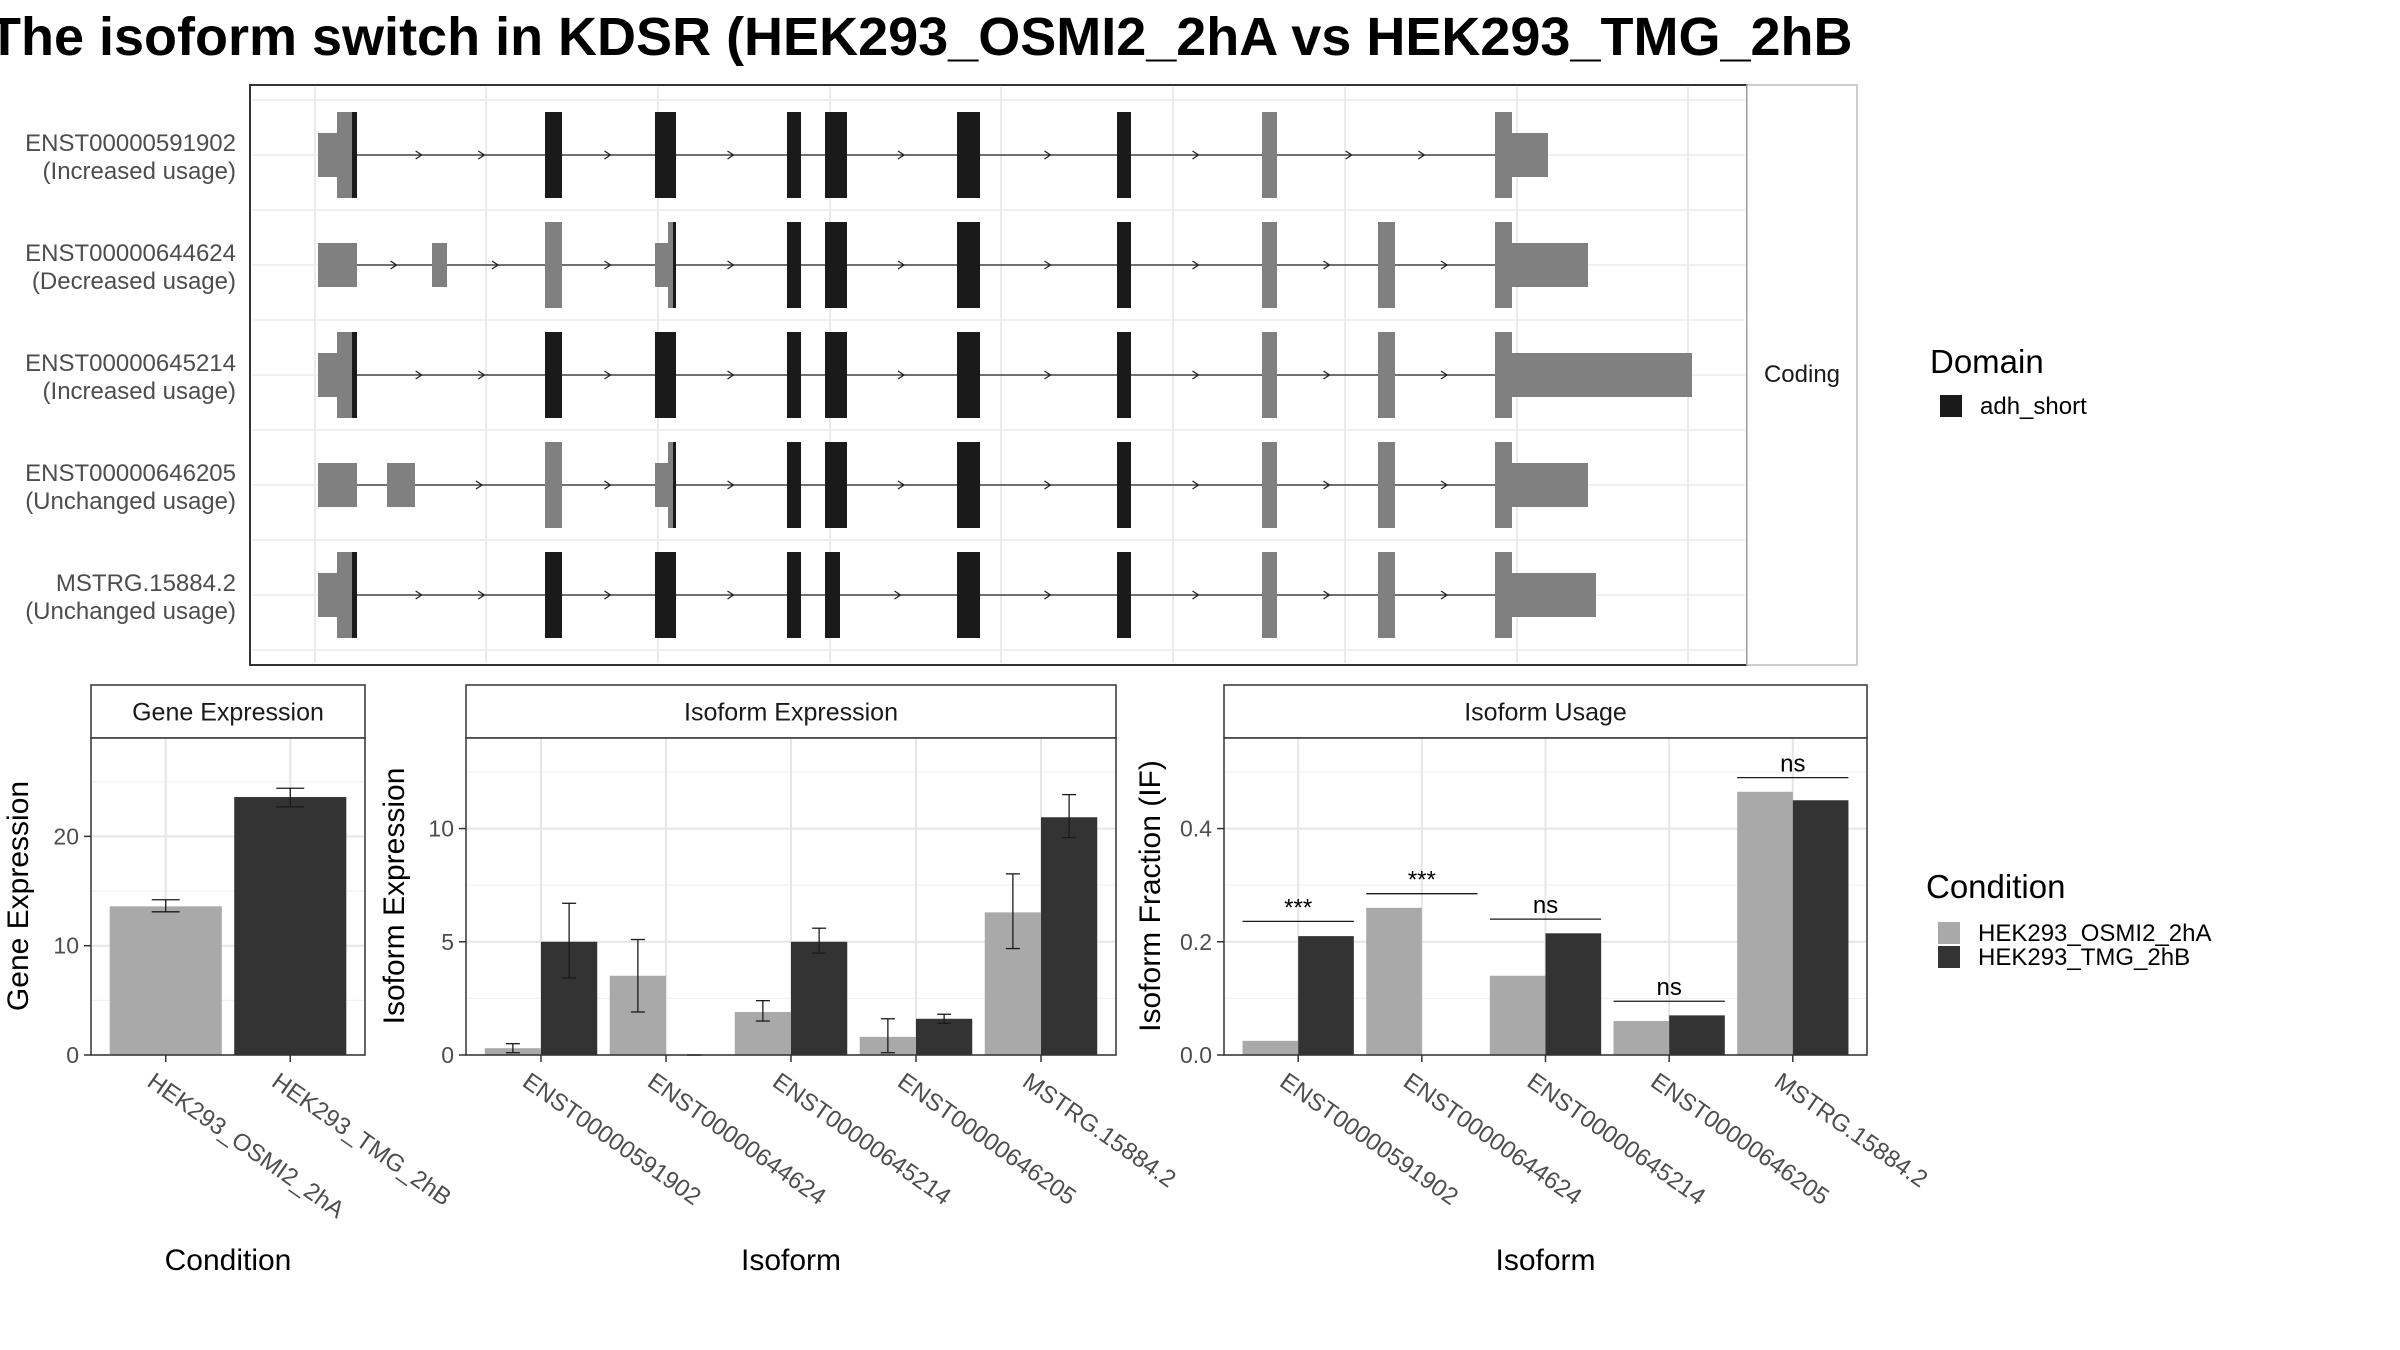 The width and height of the screenshot is (2400, 1350). What do you see at coordinates (18, 896) in the screenshot?
I see `y-axis-title: Gene Expression` at bounding box center [18, 896].